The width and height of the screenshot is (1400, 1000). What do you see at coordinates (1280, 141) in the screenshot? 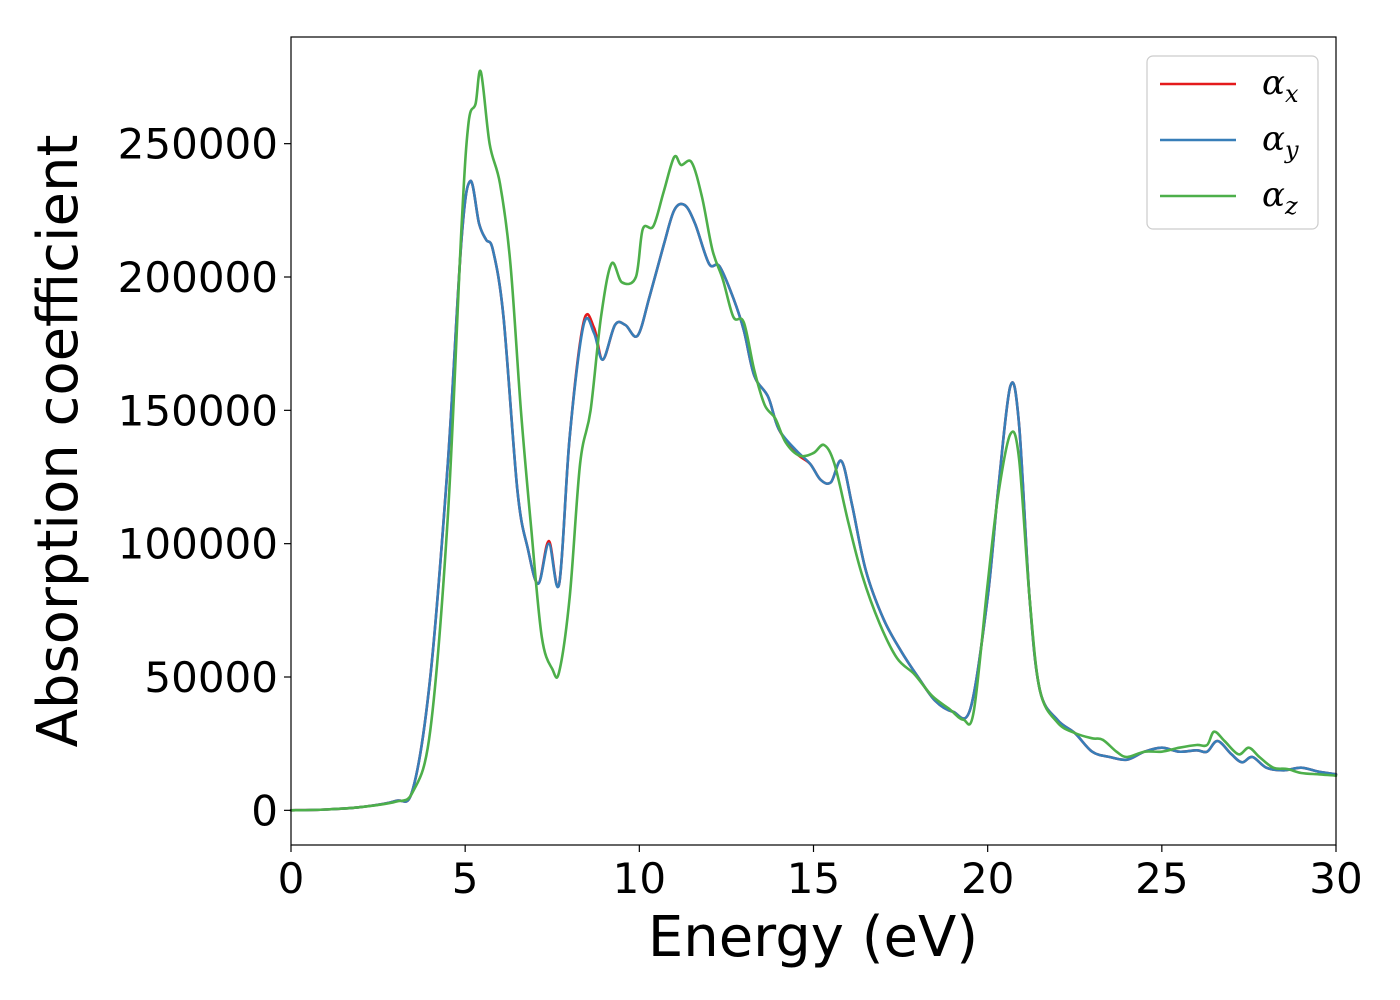
I see `legend-label: αy` at bounding box center [1280, 141].